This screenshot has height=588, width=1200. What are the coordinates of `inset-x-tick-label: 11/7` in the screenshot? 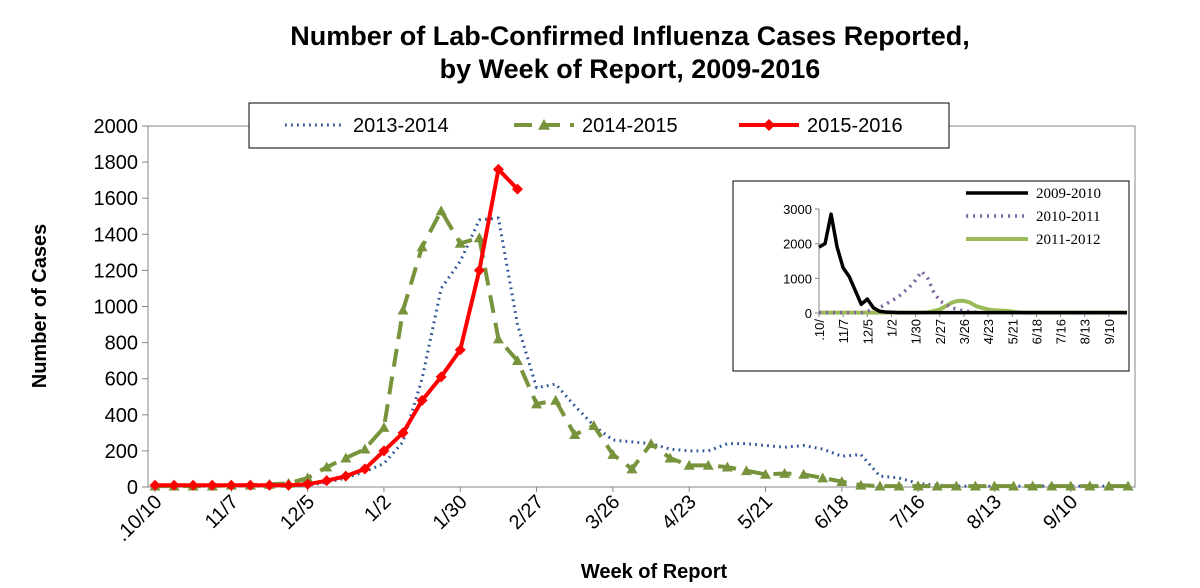 It's located at (843, 331).